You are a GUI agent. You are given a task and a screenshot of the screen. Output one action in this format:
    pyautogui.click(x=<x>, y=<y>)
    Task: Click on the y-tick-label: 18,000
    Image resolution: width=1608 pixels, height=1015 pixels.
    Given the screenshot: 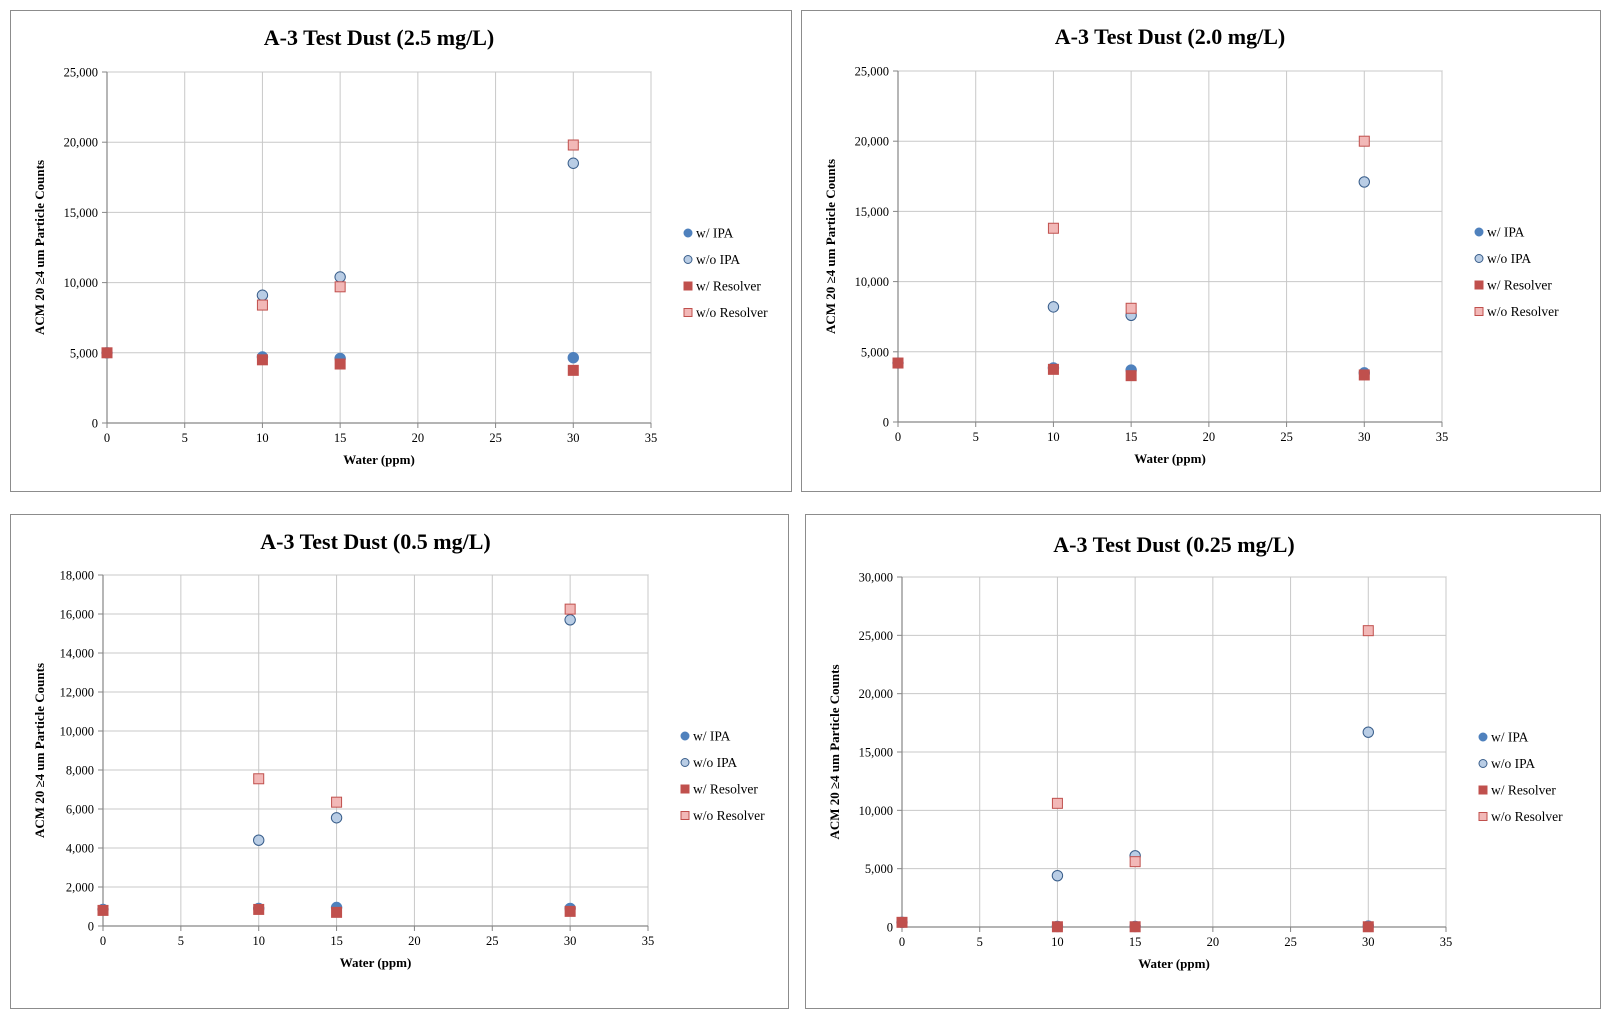 What is the action you would take?
    pyautogui.click(x=77, y=576)
    